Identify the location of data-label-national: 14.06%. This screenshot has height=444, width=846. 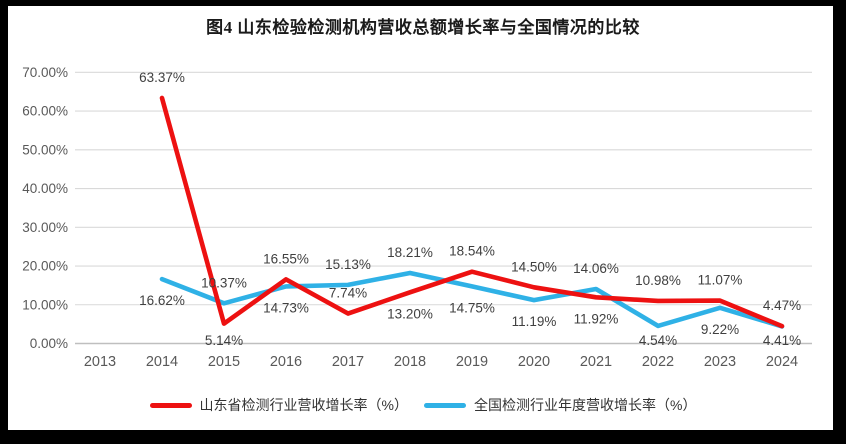
(596, 268).